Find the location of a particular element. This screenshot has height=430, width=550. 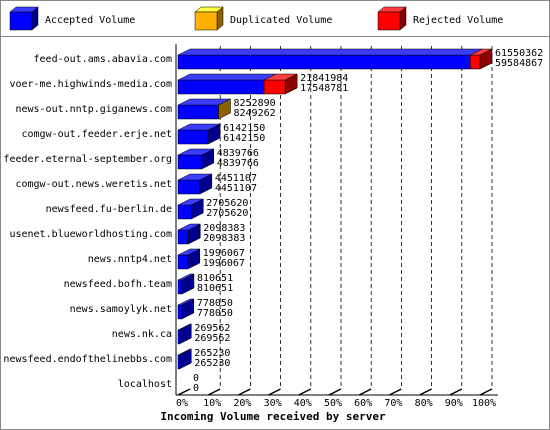

x-tick-label: 0% is located at coordinates (182, 403).